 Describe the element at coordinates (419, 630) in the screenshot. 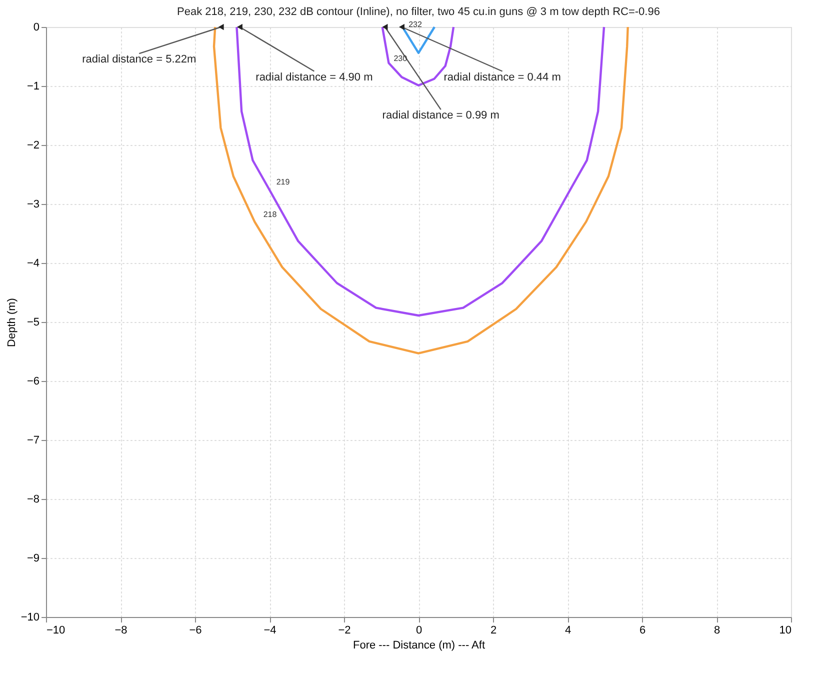

I see `x-tick-label: 0` at that location.